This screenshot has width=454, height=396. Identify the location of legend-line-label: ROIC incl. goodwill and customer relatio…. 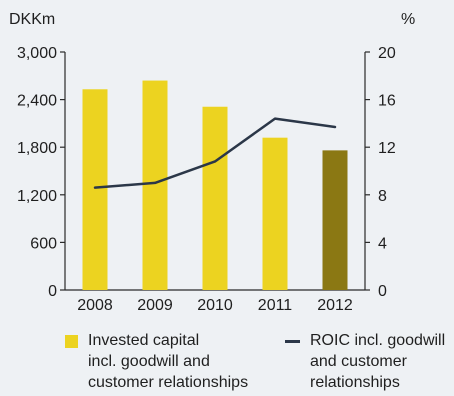
(378, 361).